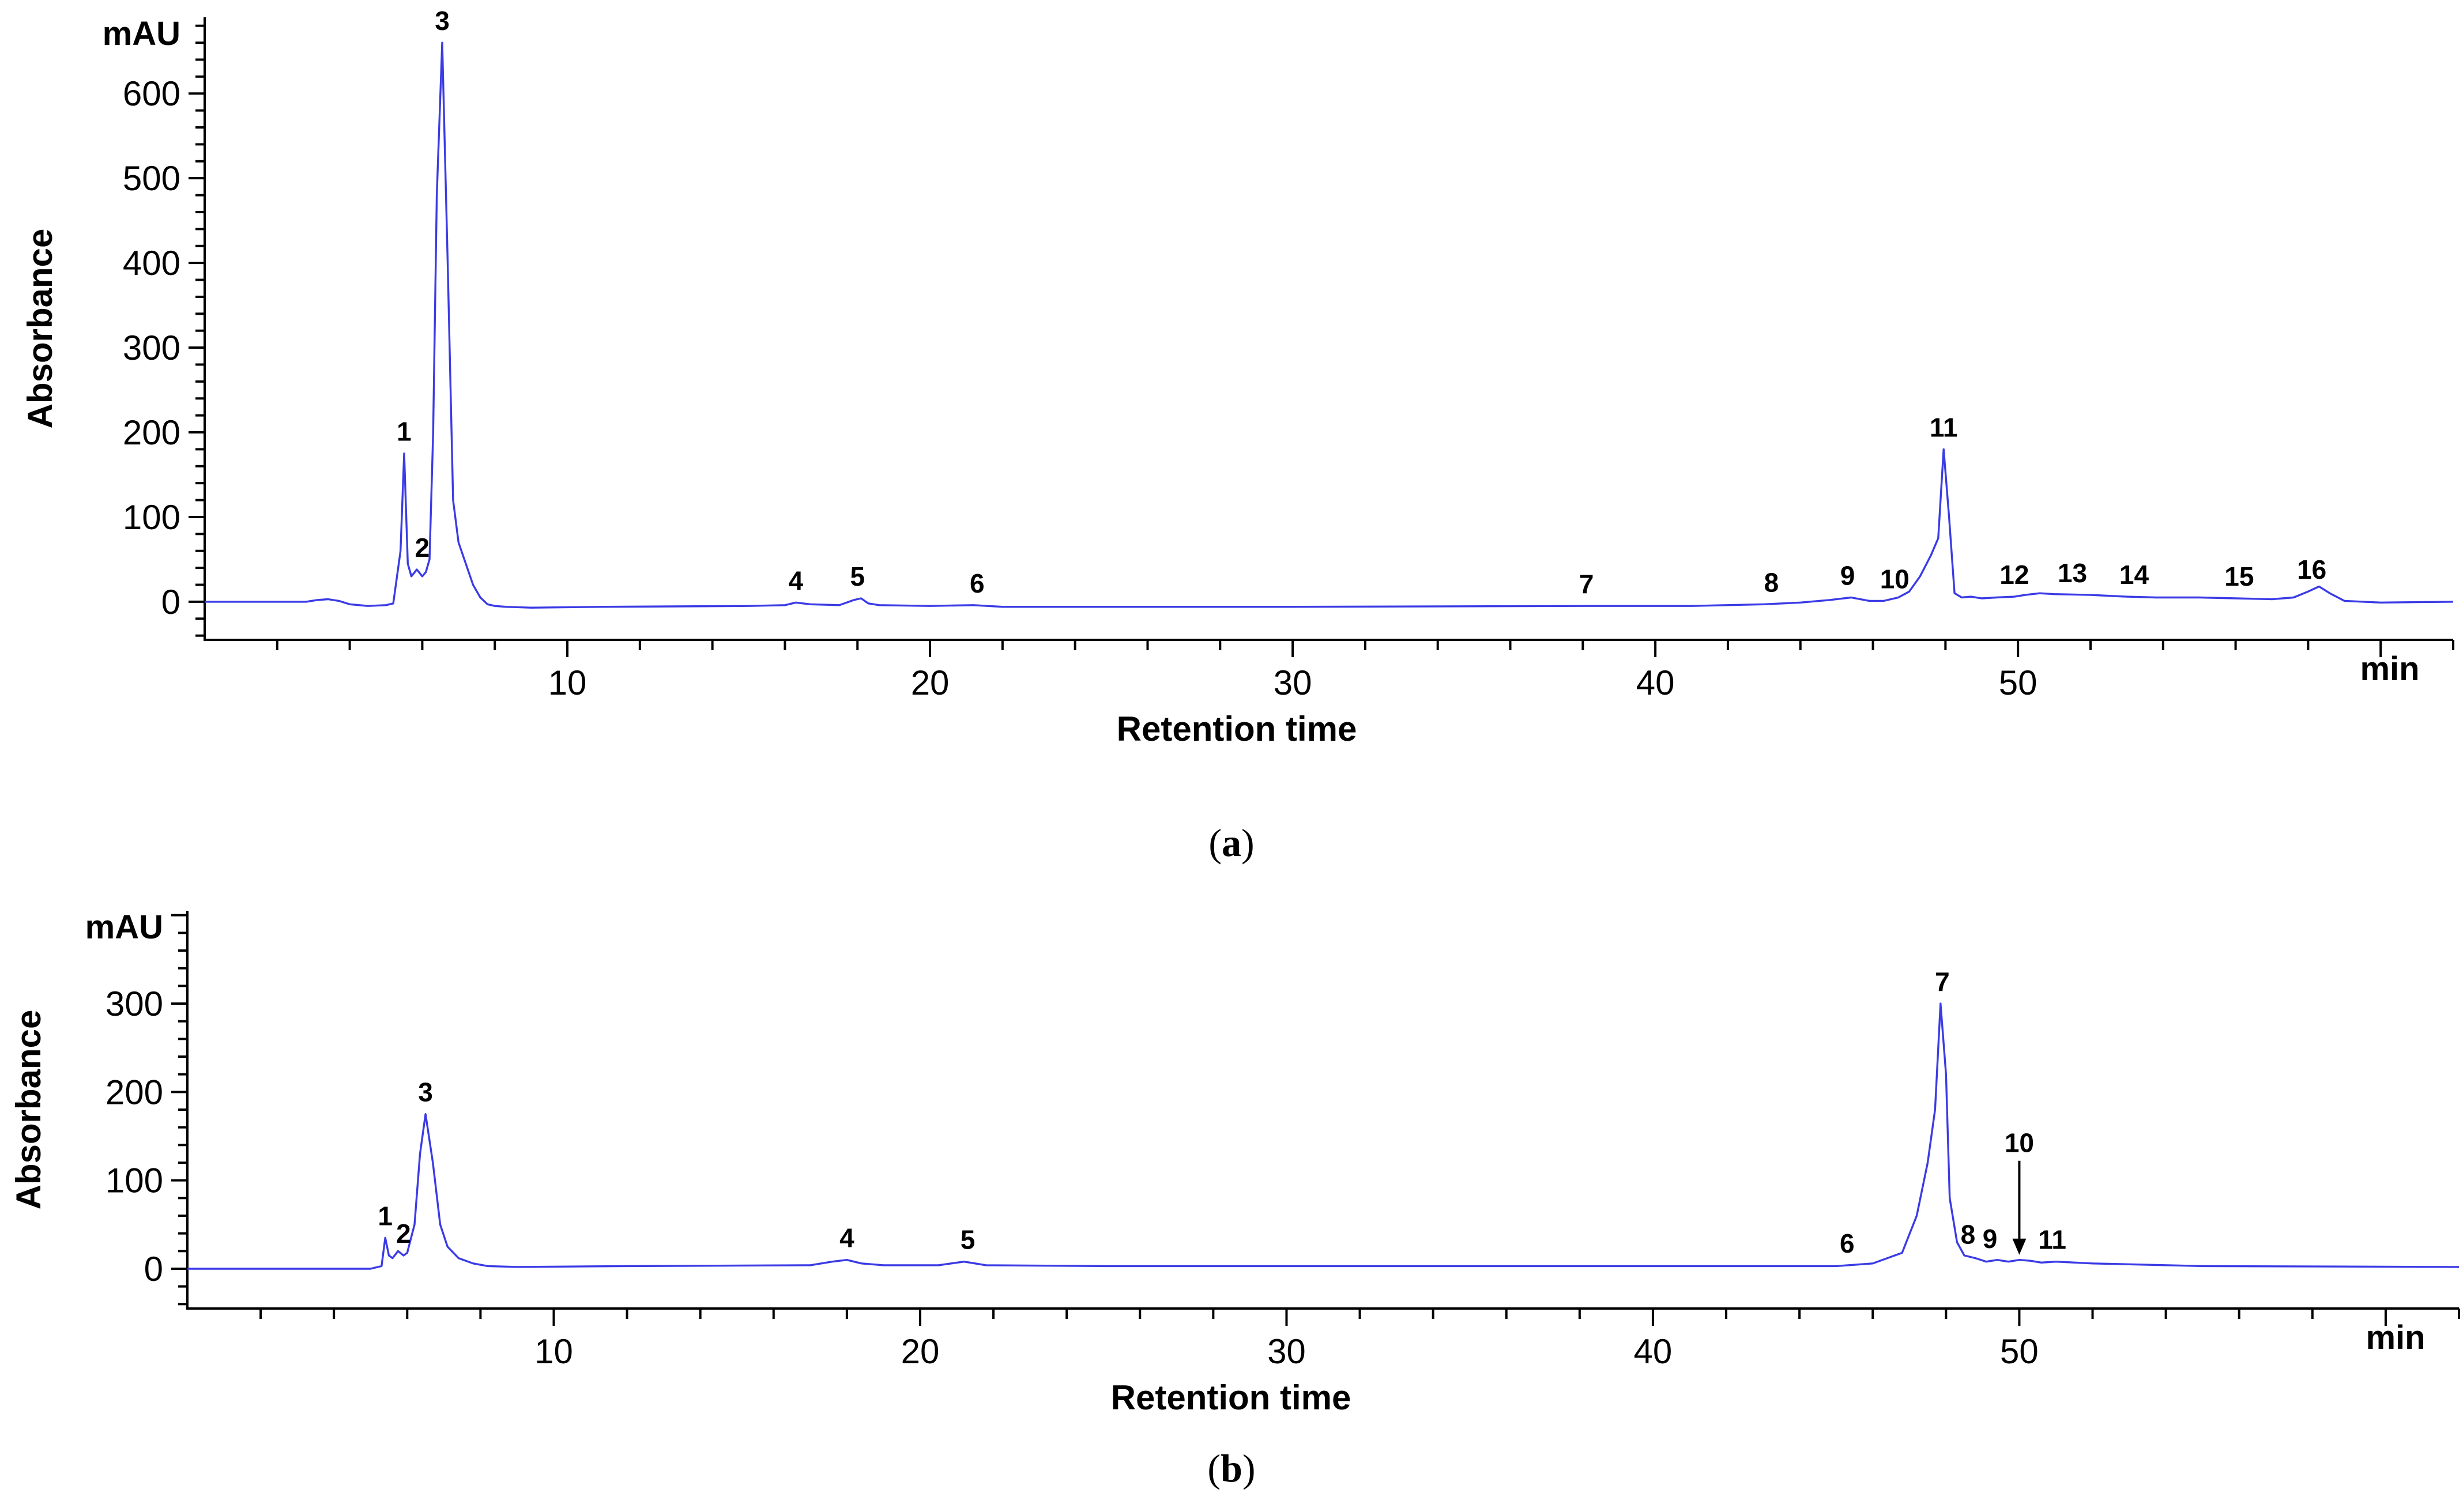 The width and height of the screenshot is (2463, 1512). What do you see at coordinates (151, 517) in the screenshot?
I see `chart-a-y-tick-label: 100` at bounding box center [151, 517].